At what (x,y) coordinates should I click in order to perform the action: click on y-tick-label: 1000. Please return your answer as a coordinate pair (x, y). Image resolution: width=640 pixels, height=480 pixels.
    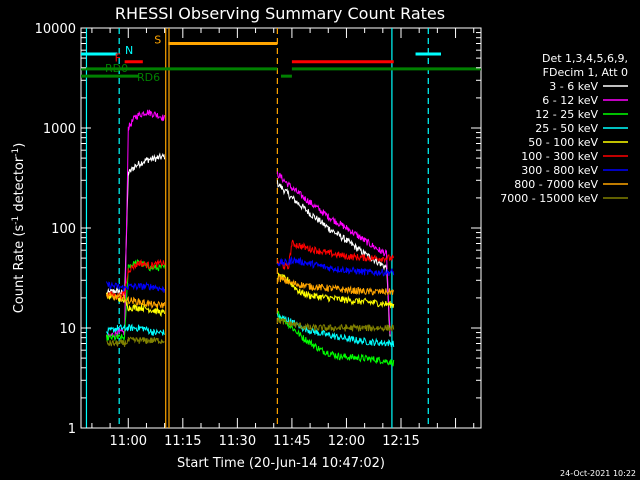
    Looking at the image, I should click on (59, 129).